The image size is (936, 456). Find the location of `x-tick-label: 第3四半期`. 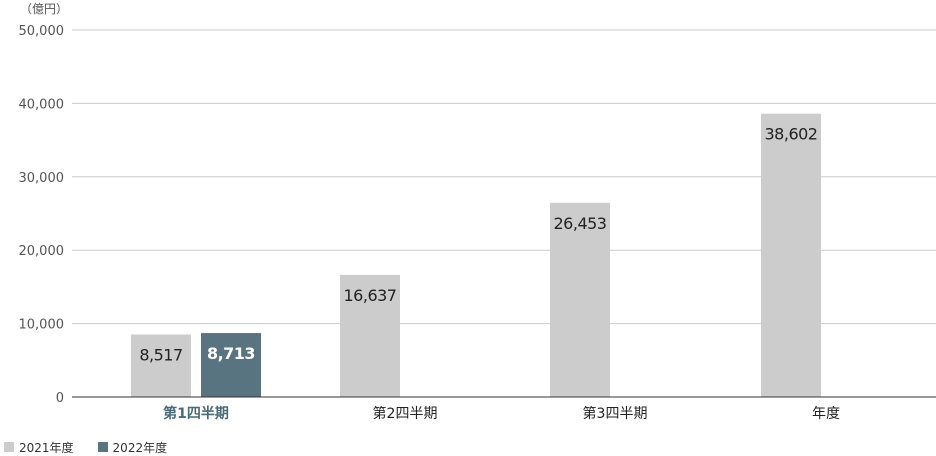

x-tick-label: 第3四半期 is located at coordinates (615, 413).